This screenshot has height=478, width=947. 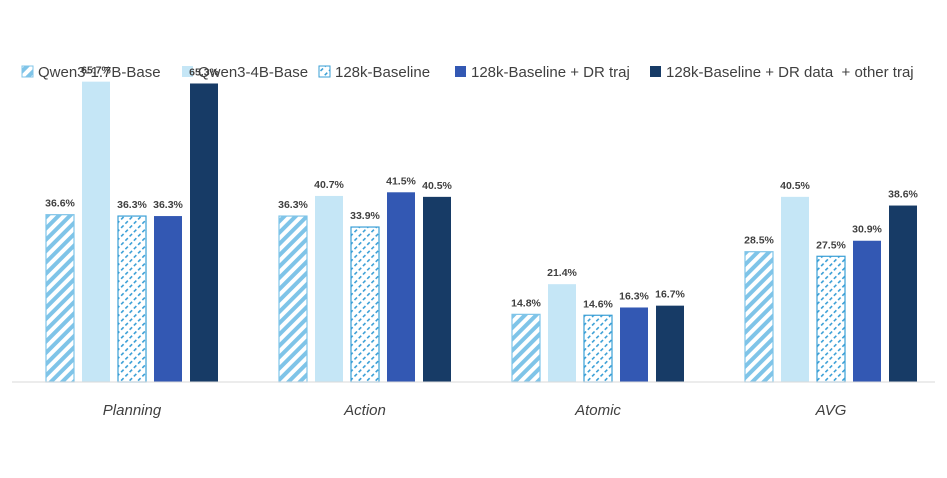 I want to click on category-label-planning: Planning, so click(x=132, y=410).